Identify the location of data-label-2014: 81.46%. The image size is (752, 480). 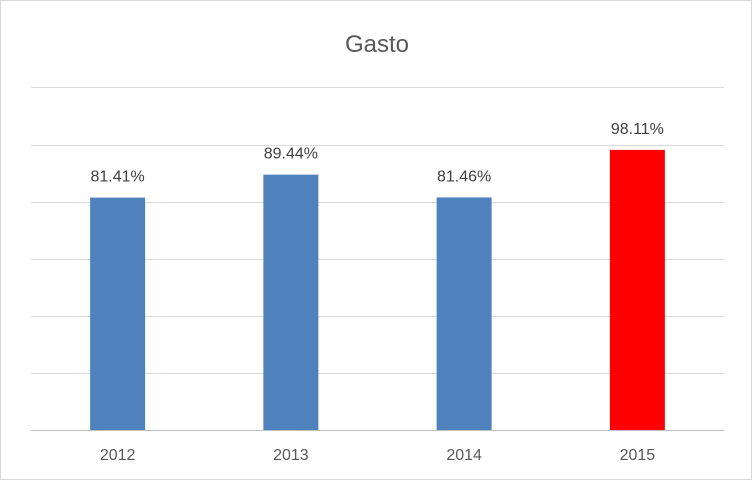
(464, 176).